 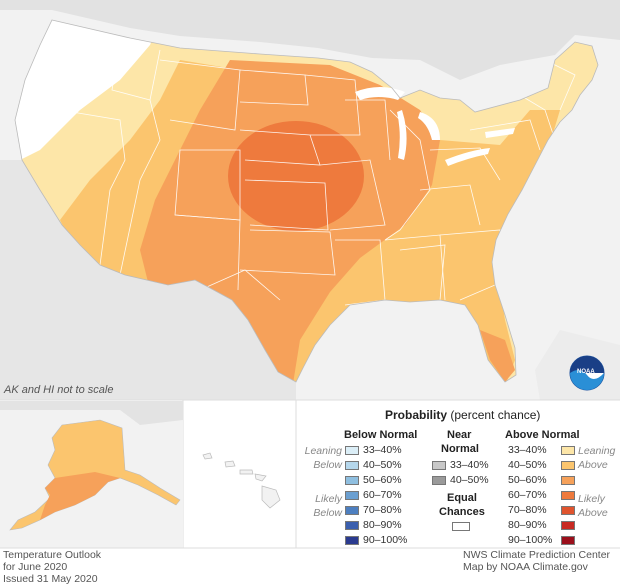 I want to click on scale-note: AK and HI not to scale, so click(x=59, y=390).